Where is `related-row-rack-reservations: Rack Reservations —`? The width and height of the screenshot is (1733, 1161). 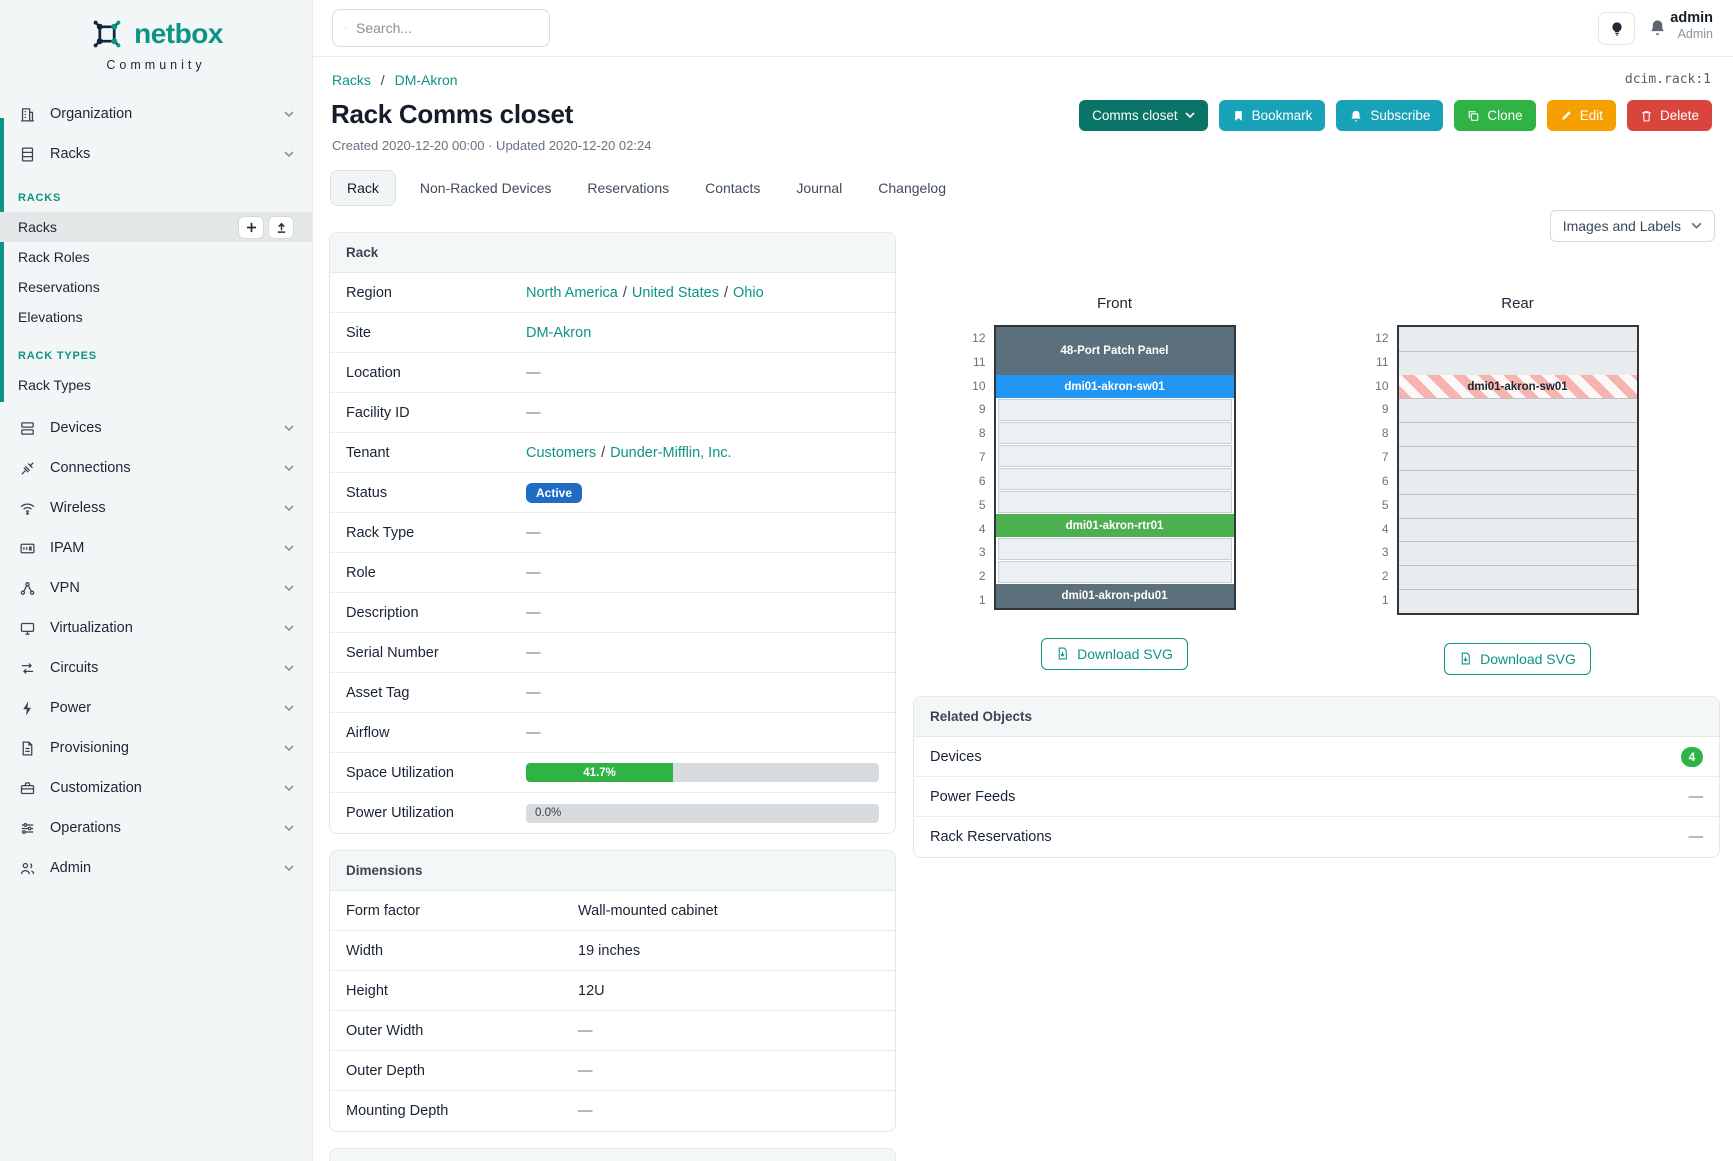
related-row-rack-reservations: Rack Reservations — is located at coordinates (1316, 837).